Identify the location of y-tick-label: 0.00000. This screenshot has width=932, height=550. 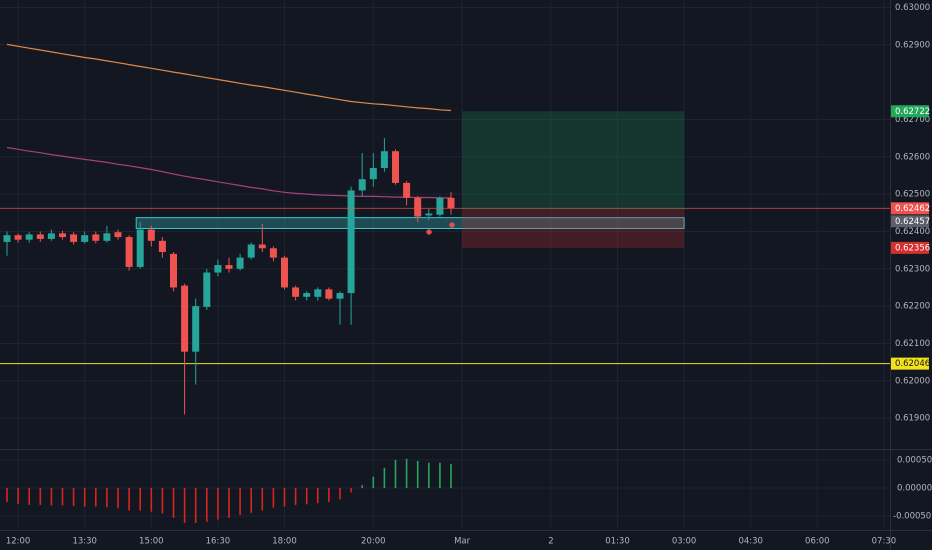
(914, 489).